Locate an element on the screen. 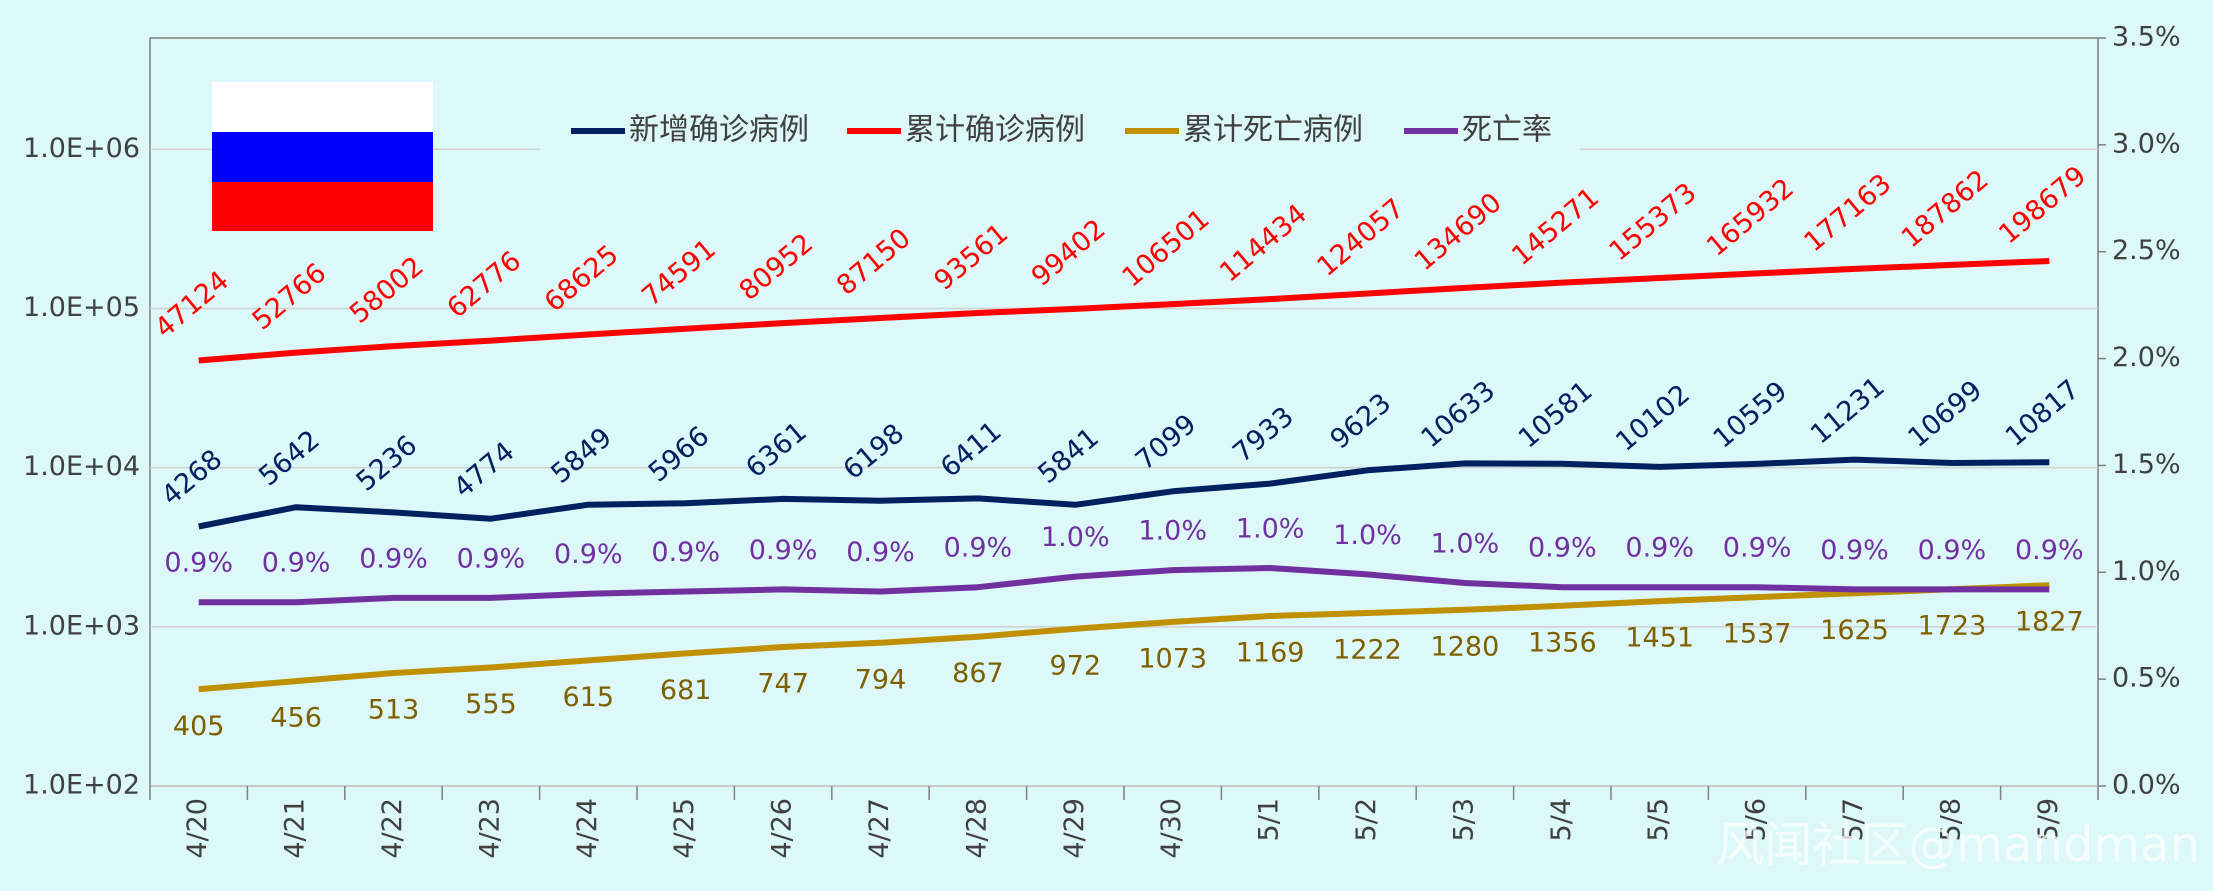 The width and height of the screenshot is (2213, 891). data-label: 1625 is located at coordinates (1854, 630).